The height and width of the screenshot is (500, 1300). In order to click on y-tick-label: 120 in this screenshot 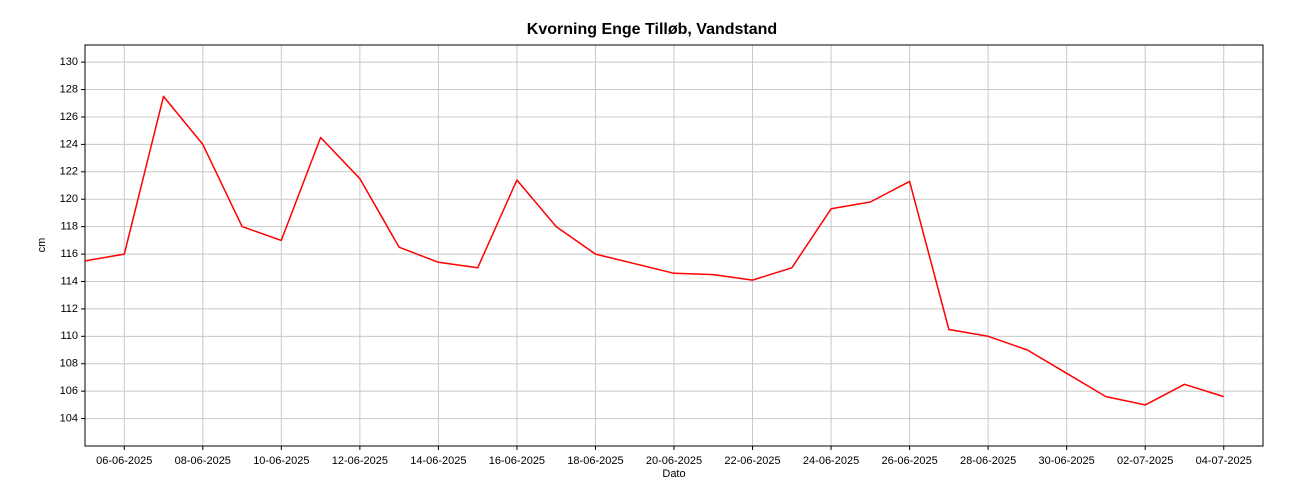, I will do `click(69, 199)`.